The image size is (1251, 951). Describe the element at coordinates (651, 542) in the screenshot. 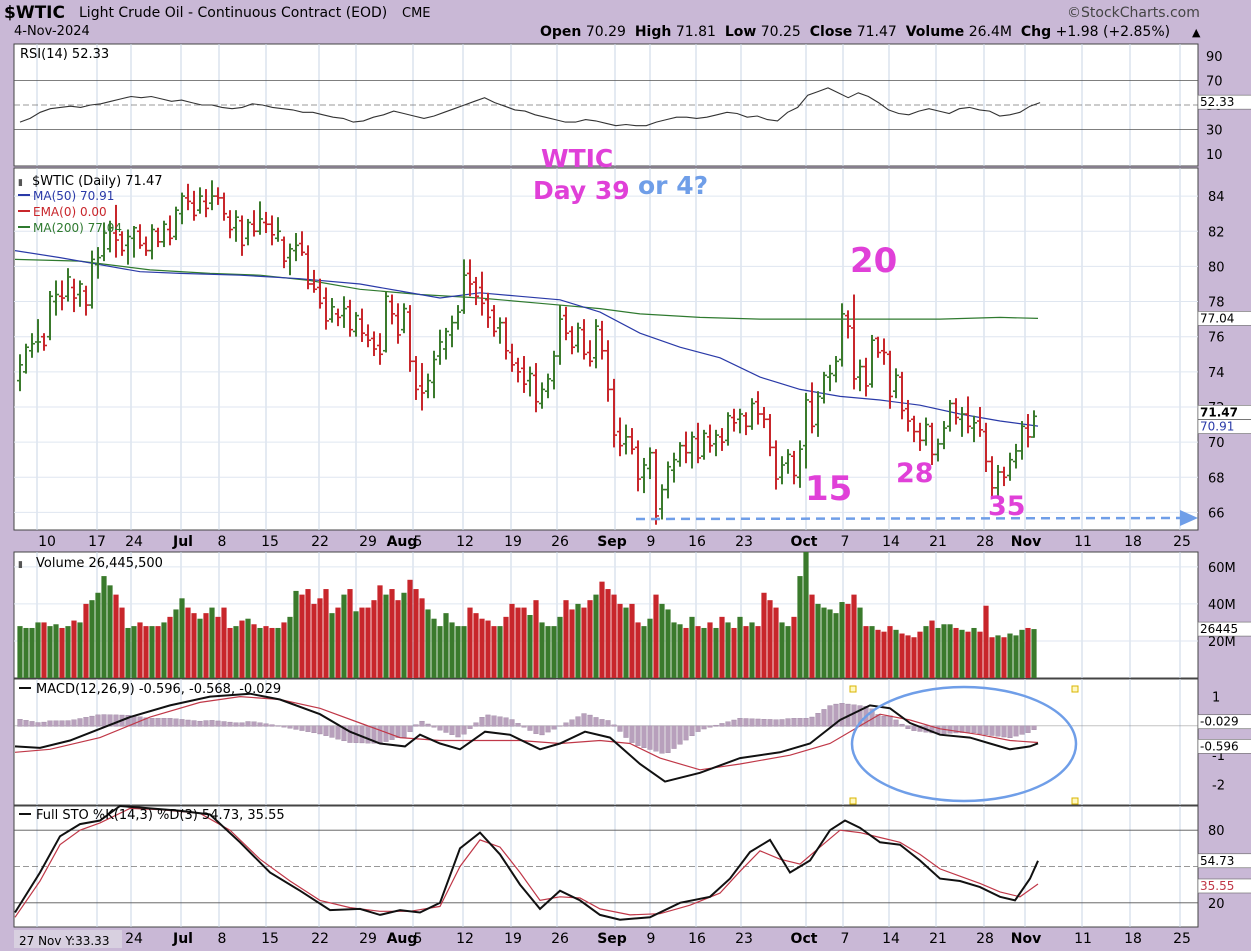

I see `xaxis-top-tick-14: 9` at that location.